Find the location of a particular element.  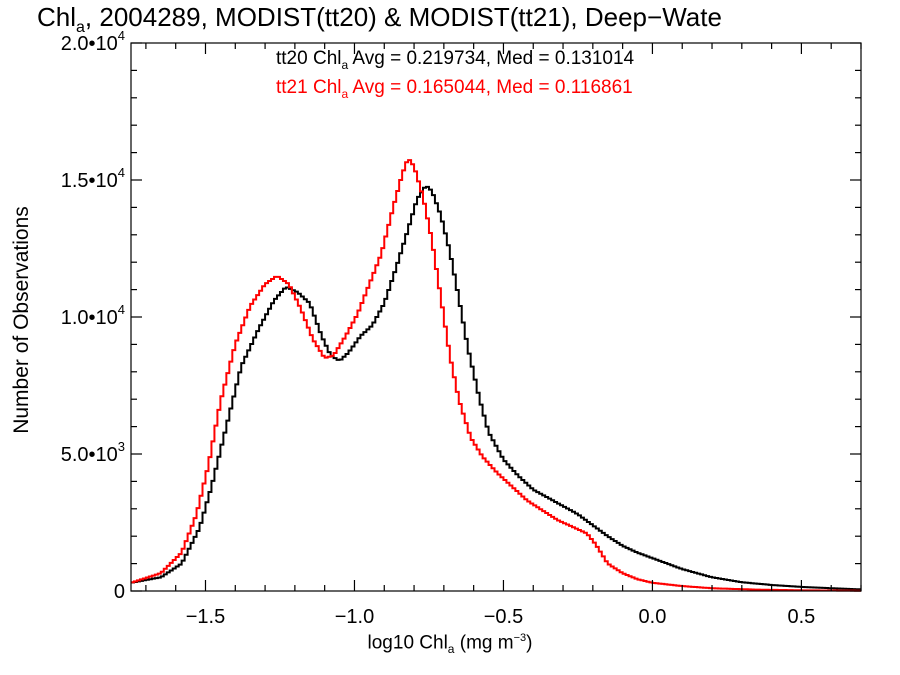

y-tick-label: 1.0•104 is located at coordinates (93, 315).